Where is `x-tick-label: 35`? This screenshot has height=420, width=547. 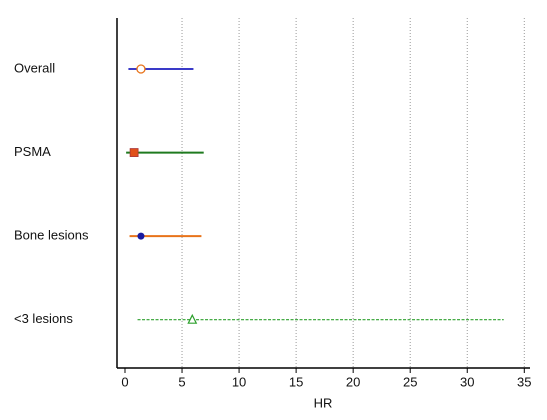
x-tick-label: 35 is located at coordinates (524, 381).